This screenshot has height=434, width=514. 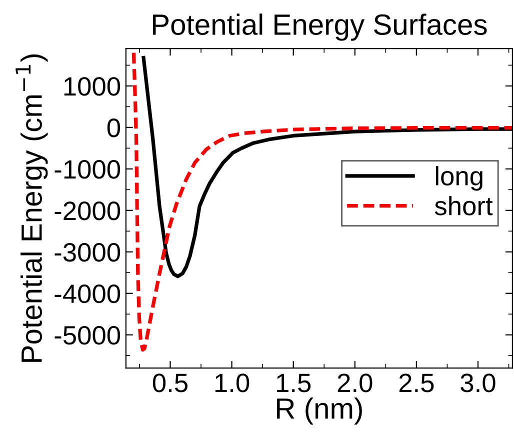 What do you see at coordinates (319, 411) in the screenshot?
I see `x-axis-title: R (nm)` at bounding box center [319, 411].